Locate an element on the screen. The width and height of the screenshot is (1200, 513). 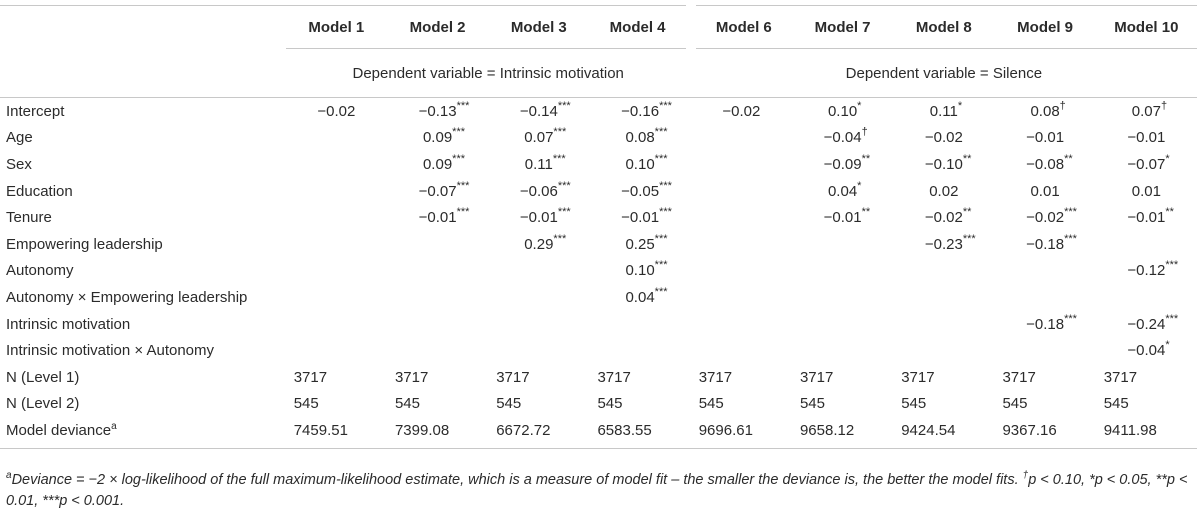
row-label: Tenure is located at coordinates (143, 217).